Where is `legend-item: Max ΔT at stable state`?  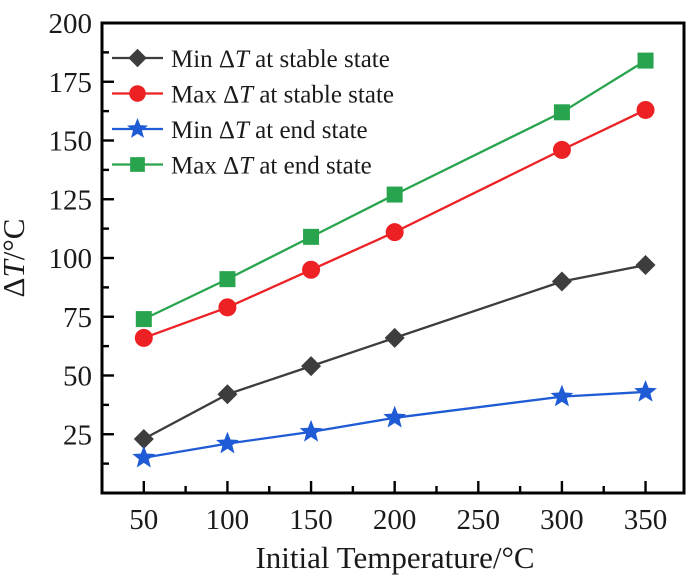
legend-item: Max ΔT at stable state is located at coordinates (253, 95).